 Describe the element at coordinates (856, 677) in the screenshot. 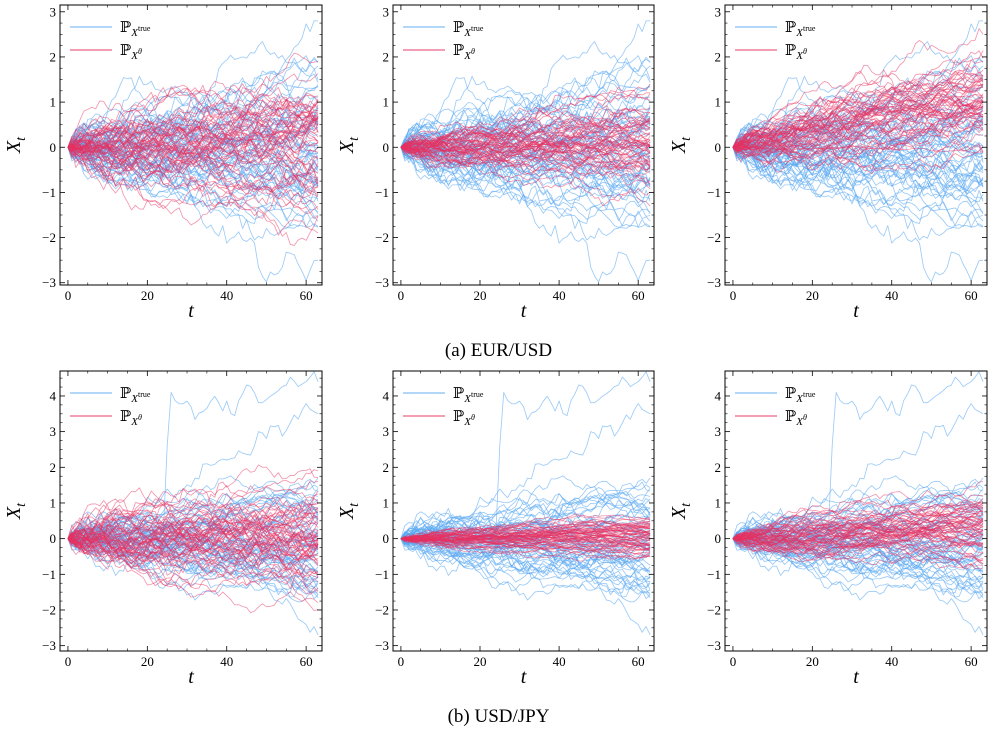

I see `x-axis-label: t` at that location.